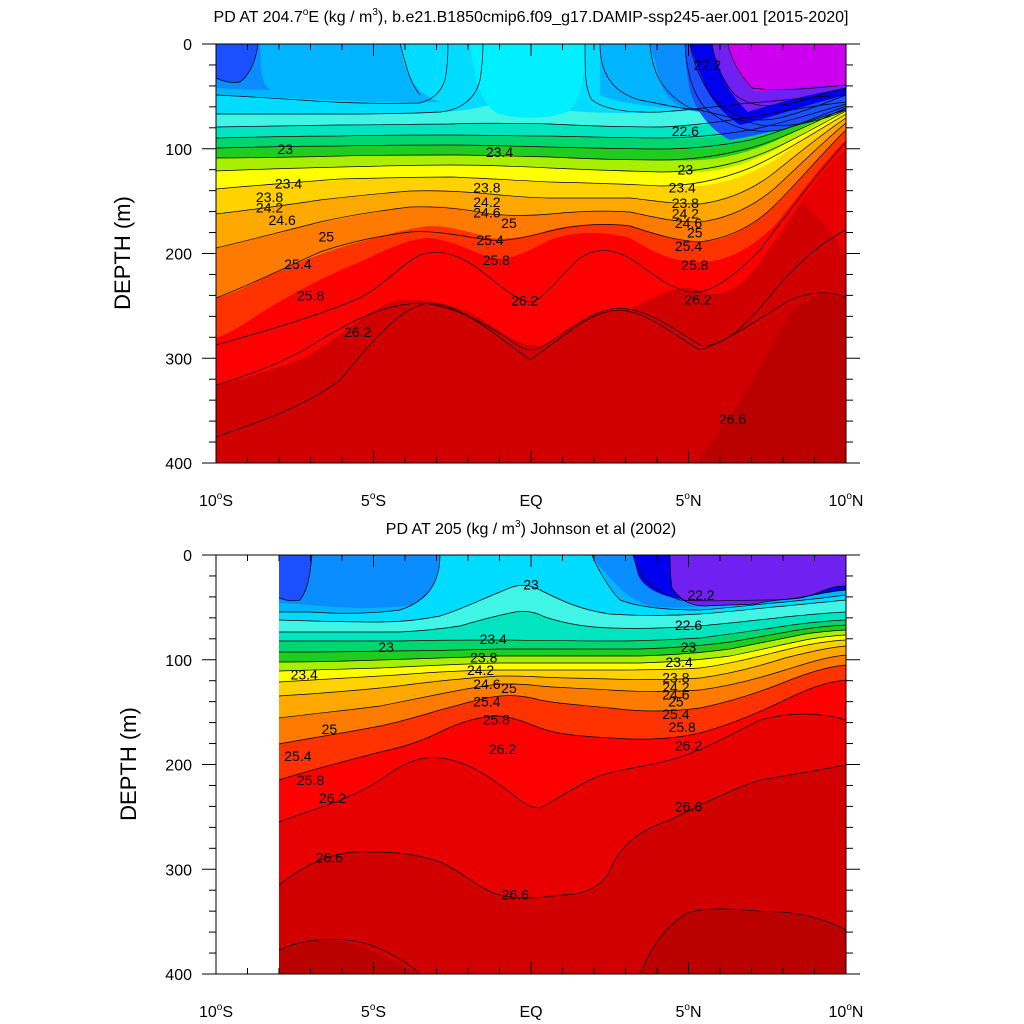  What do you see at coordinates (527, 81) in the screenshot?
I see `band-top-cyan-core` at bounding box center [527, 81].